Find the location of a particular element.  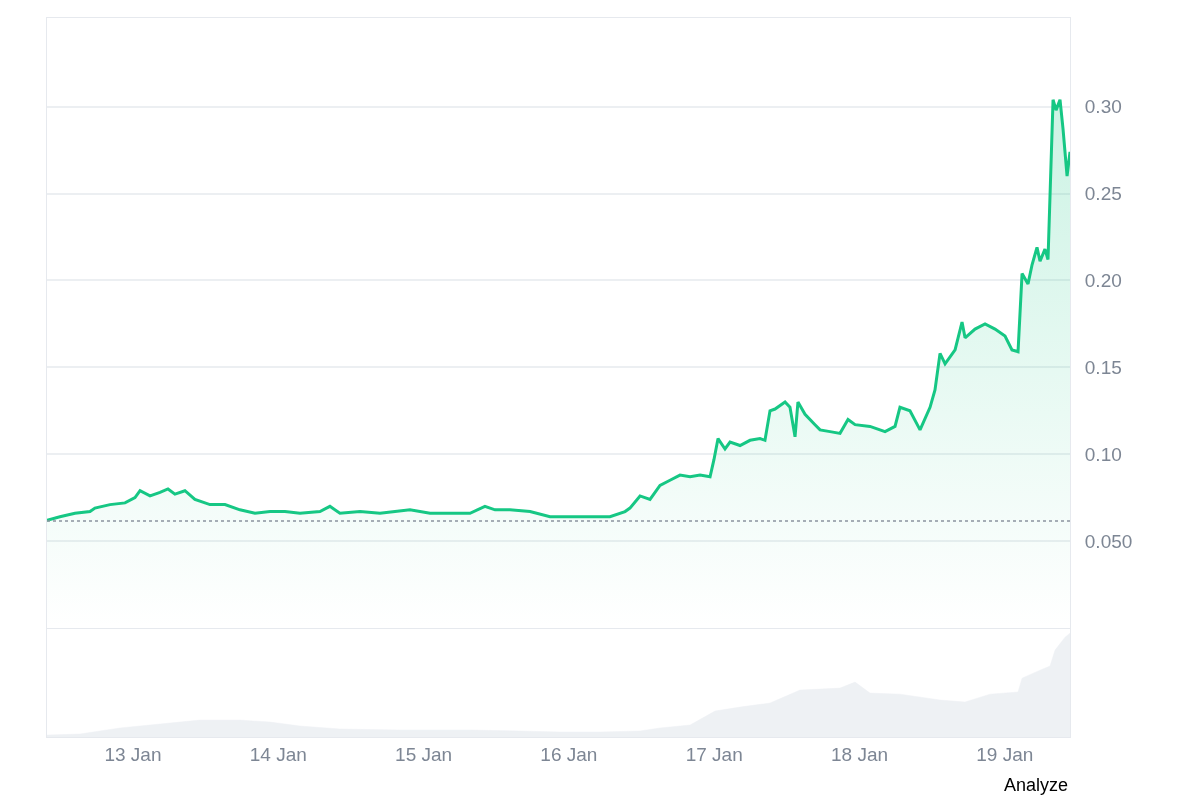

x-tick-label: 16 Jan is located at coordinates (569, 754).